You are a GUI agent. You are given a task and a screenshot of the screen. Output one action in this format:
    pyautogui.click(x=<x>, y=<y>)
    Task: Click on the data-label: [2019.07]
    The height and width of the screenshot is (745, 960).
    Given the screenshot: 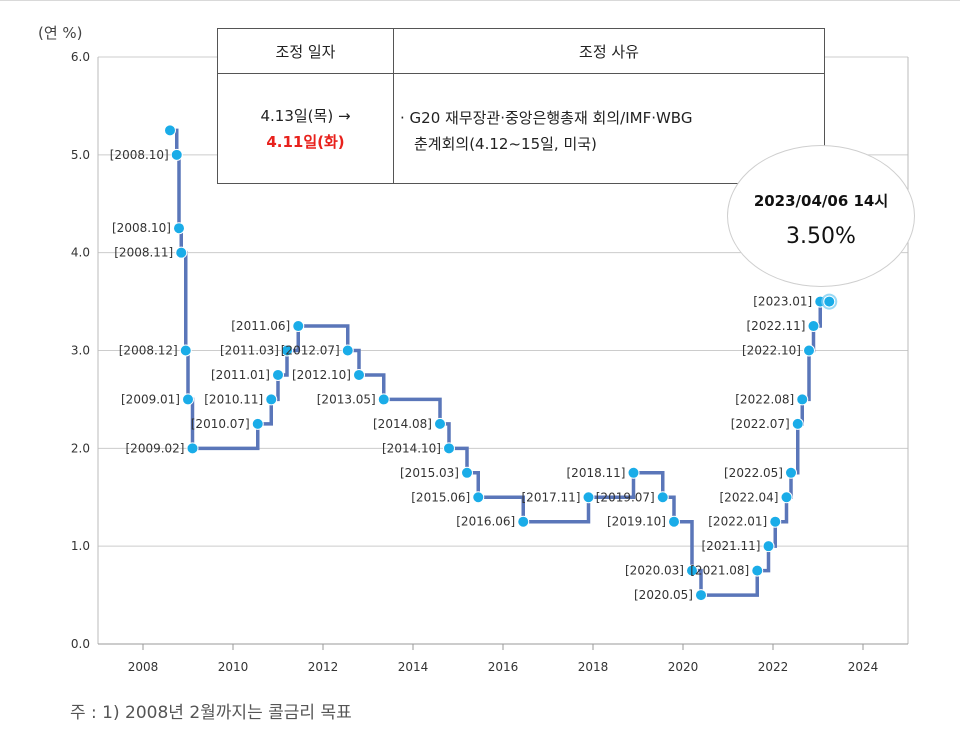 What is the action you would take?
    pyautogui.click(x=625, y=497)
    